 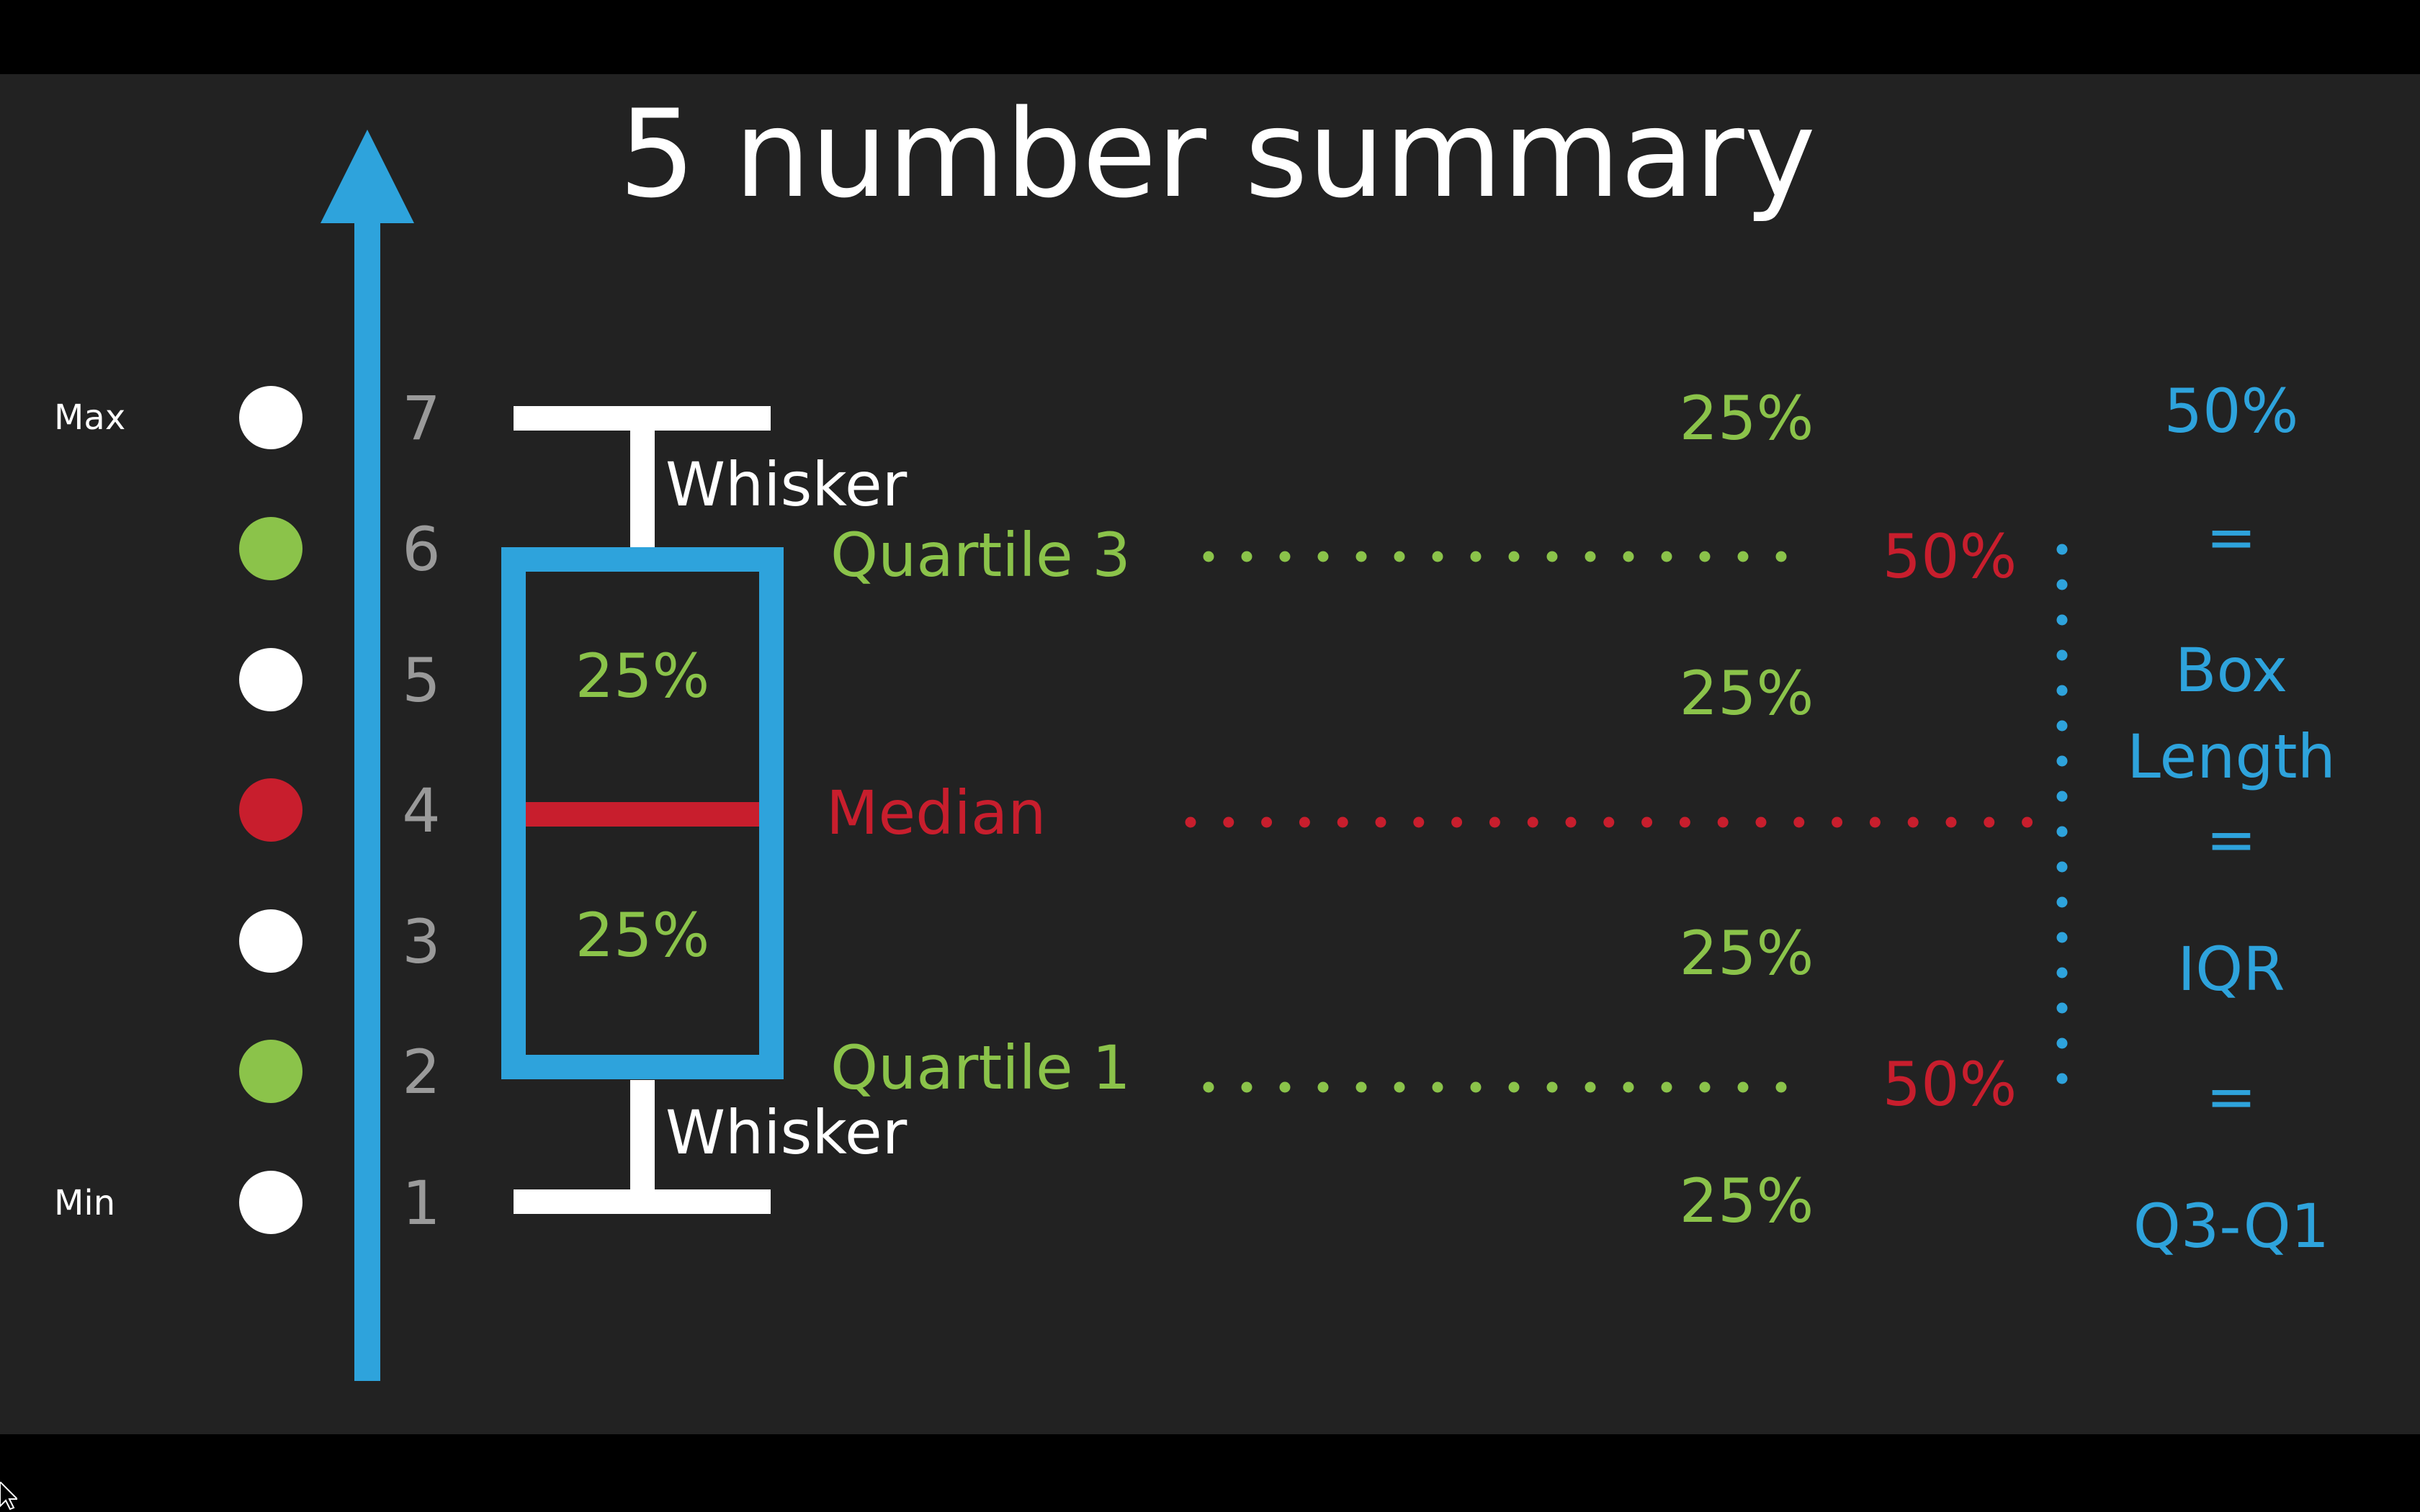 I want to click on whisker-bottom-label: Whisker, so click(x=787, y=1132).